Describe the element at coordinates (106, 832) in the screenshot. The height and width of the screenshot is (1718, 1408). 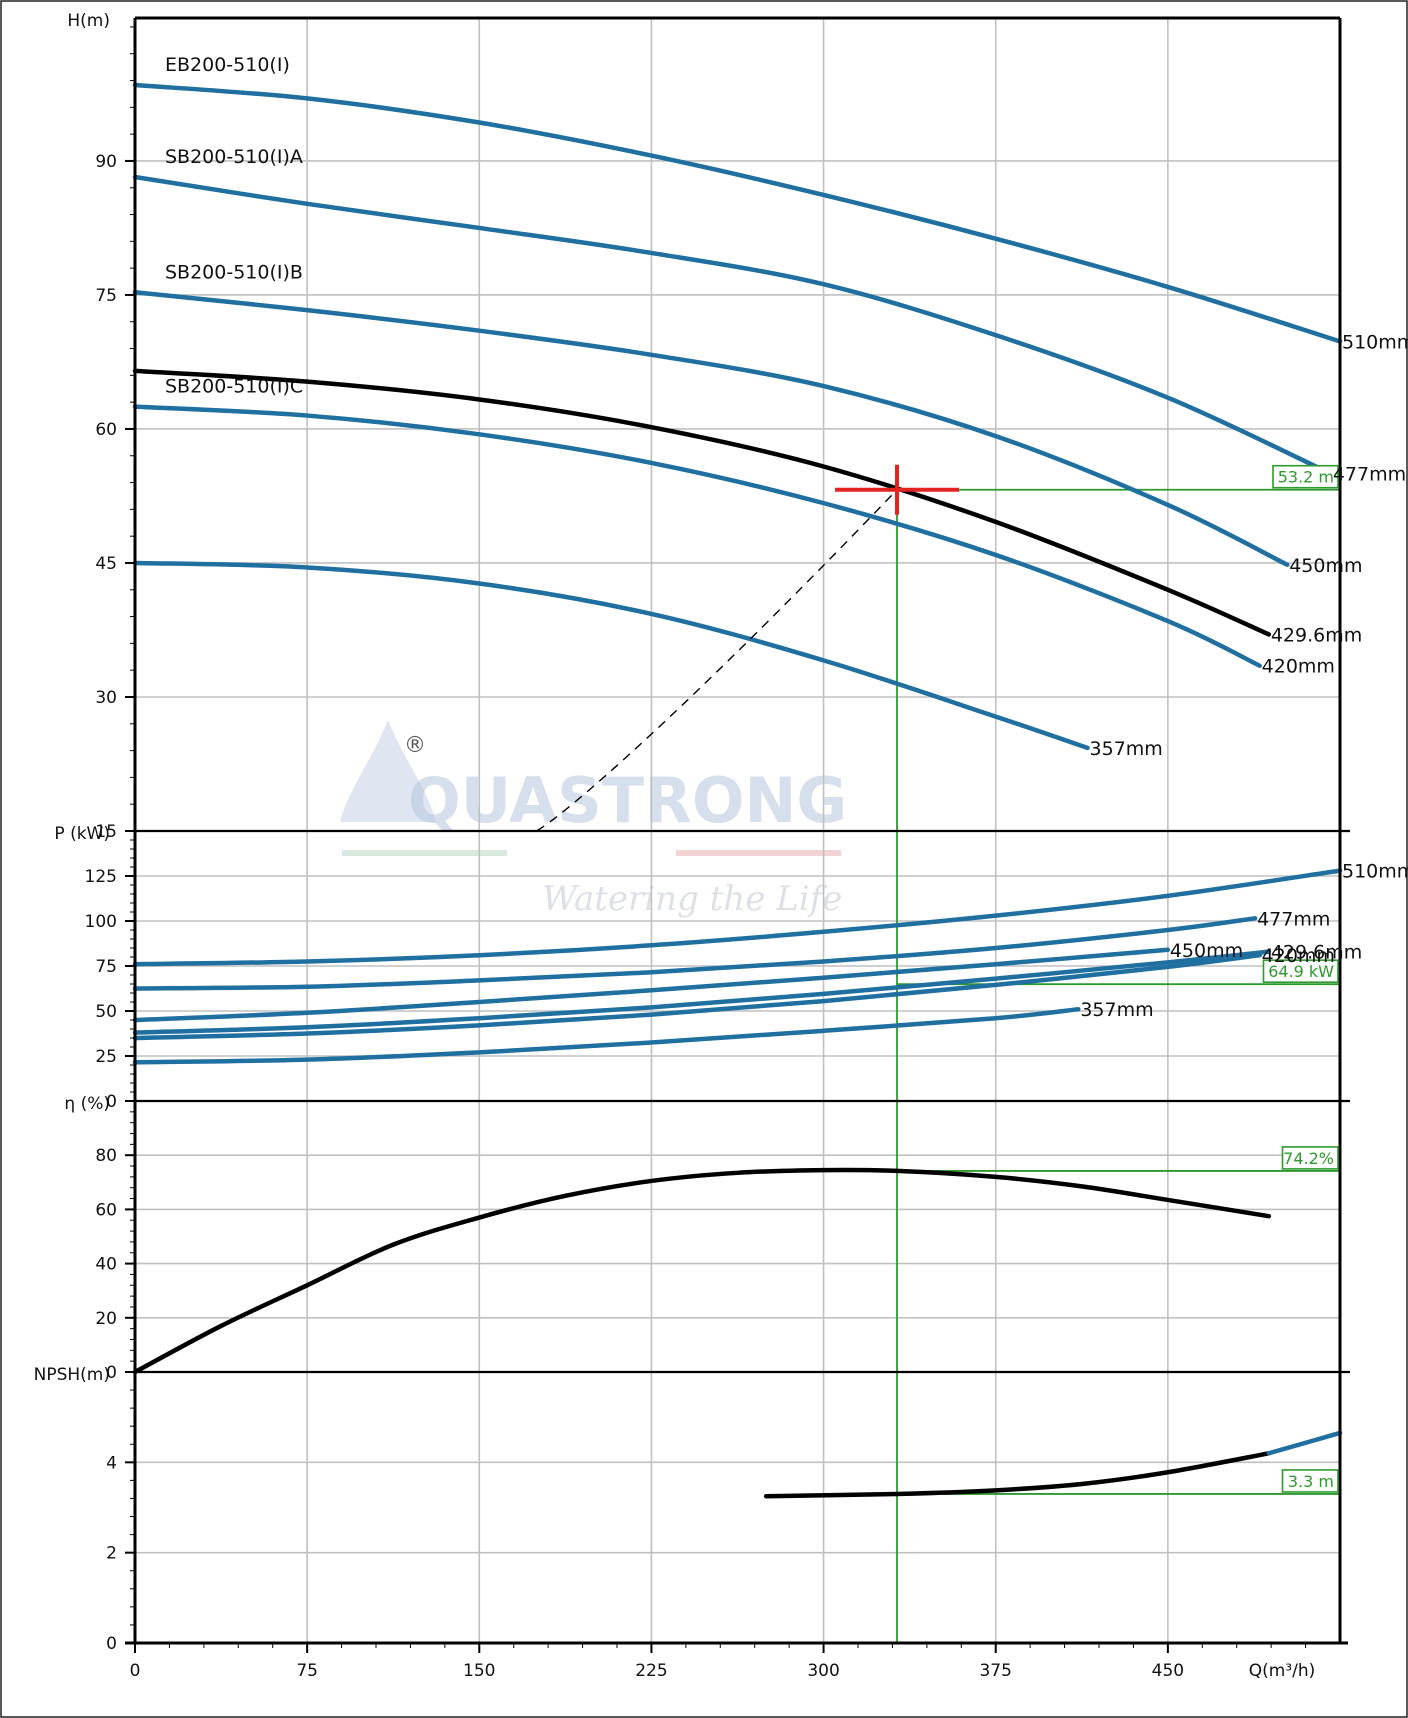
I see `y-tick-label: 15` at that location.